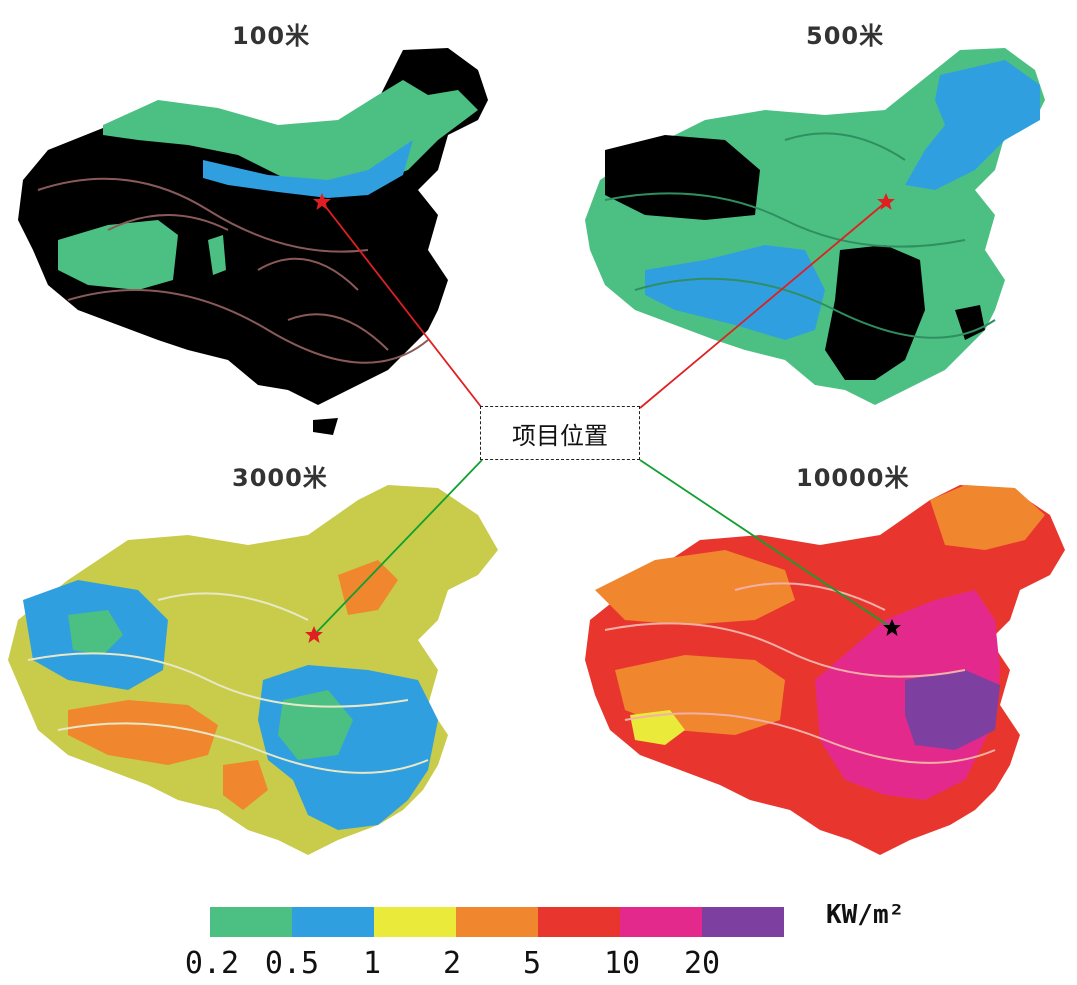 The width and height of the screenshot is (1077, 985). Describe the element at coordinates (398, 547) in the screenshot. I see `connector-line-3000m` at that location.